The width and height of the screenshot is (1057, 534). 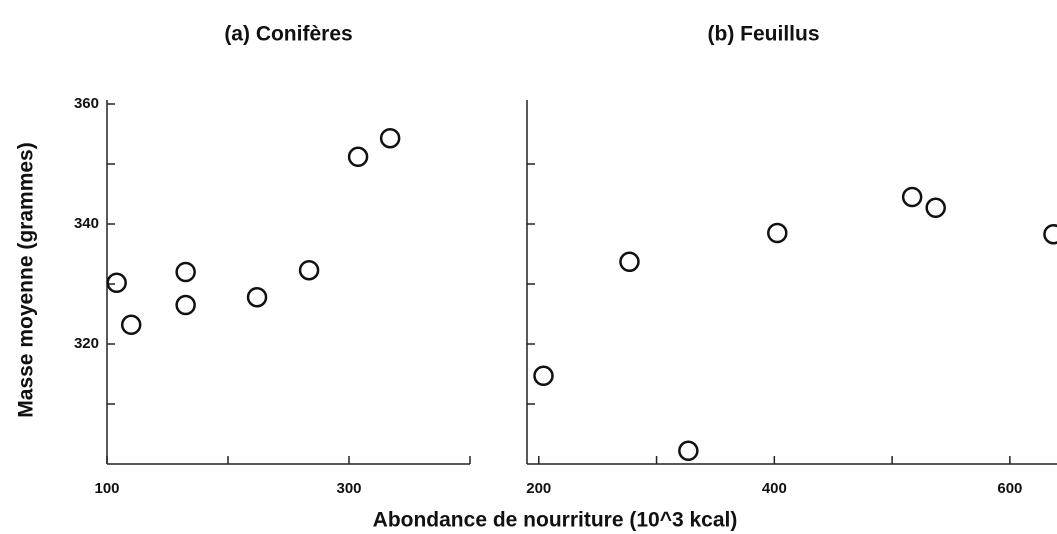 What do you see at coordinates (348, 488) in the screenshot?
I see `x-tick-label: 300` at bounding box center [348, 488].